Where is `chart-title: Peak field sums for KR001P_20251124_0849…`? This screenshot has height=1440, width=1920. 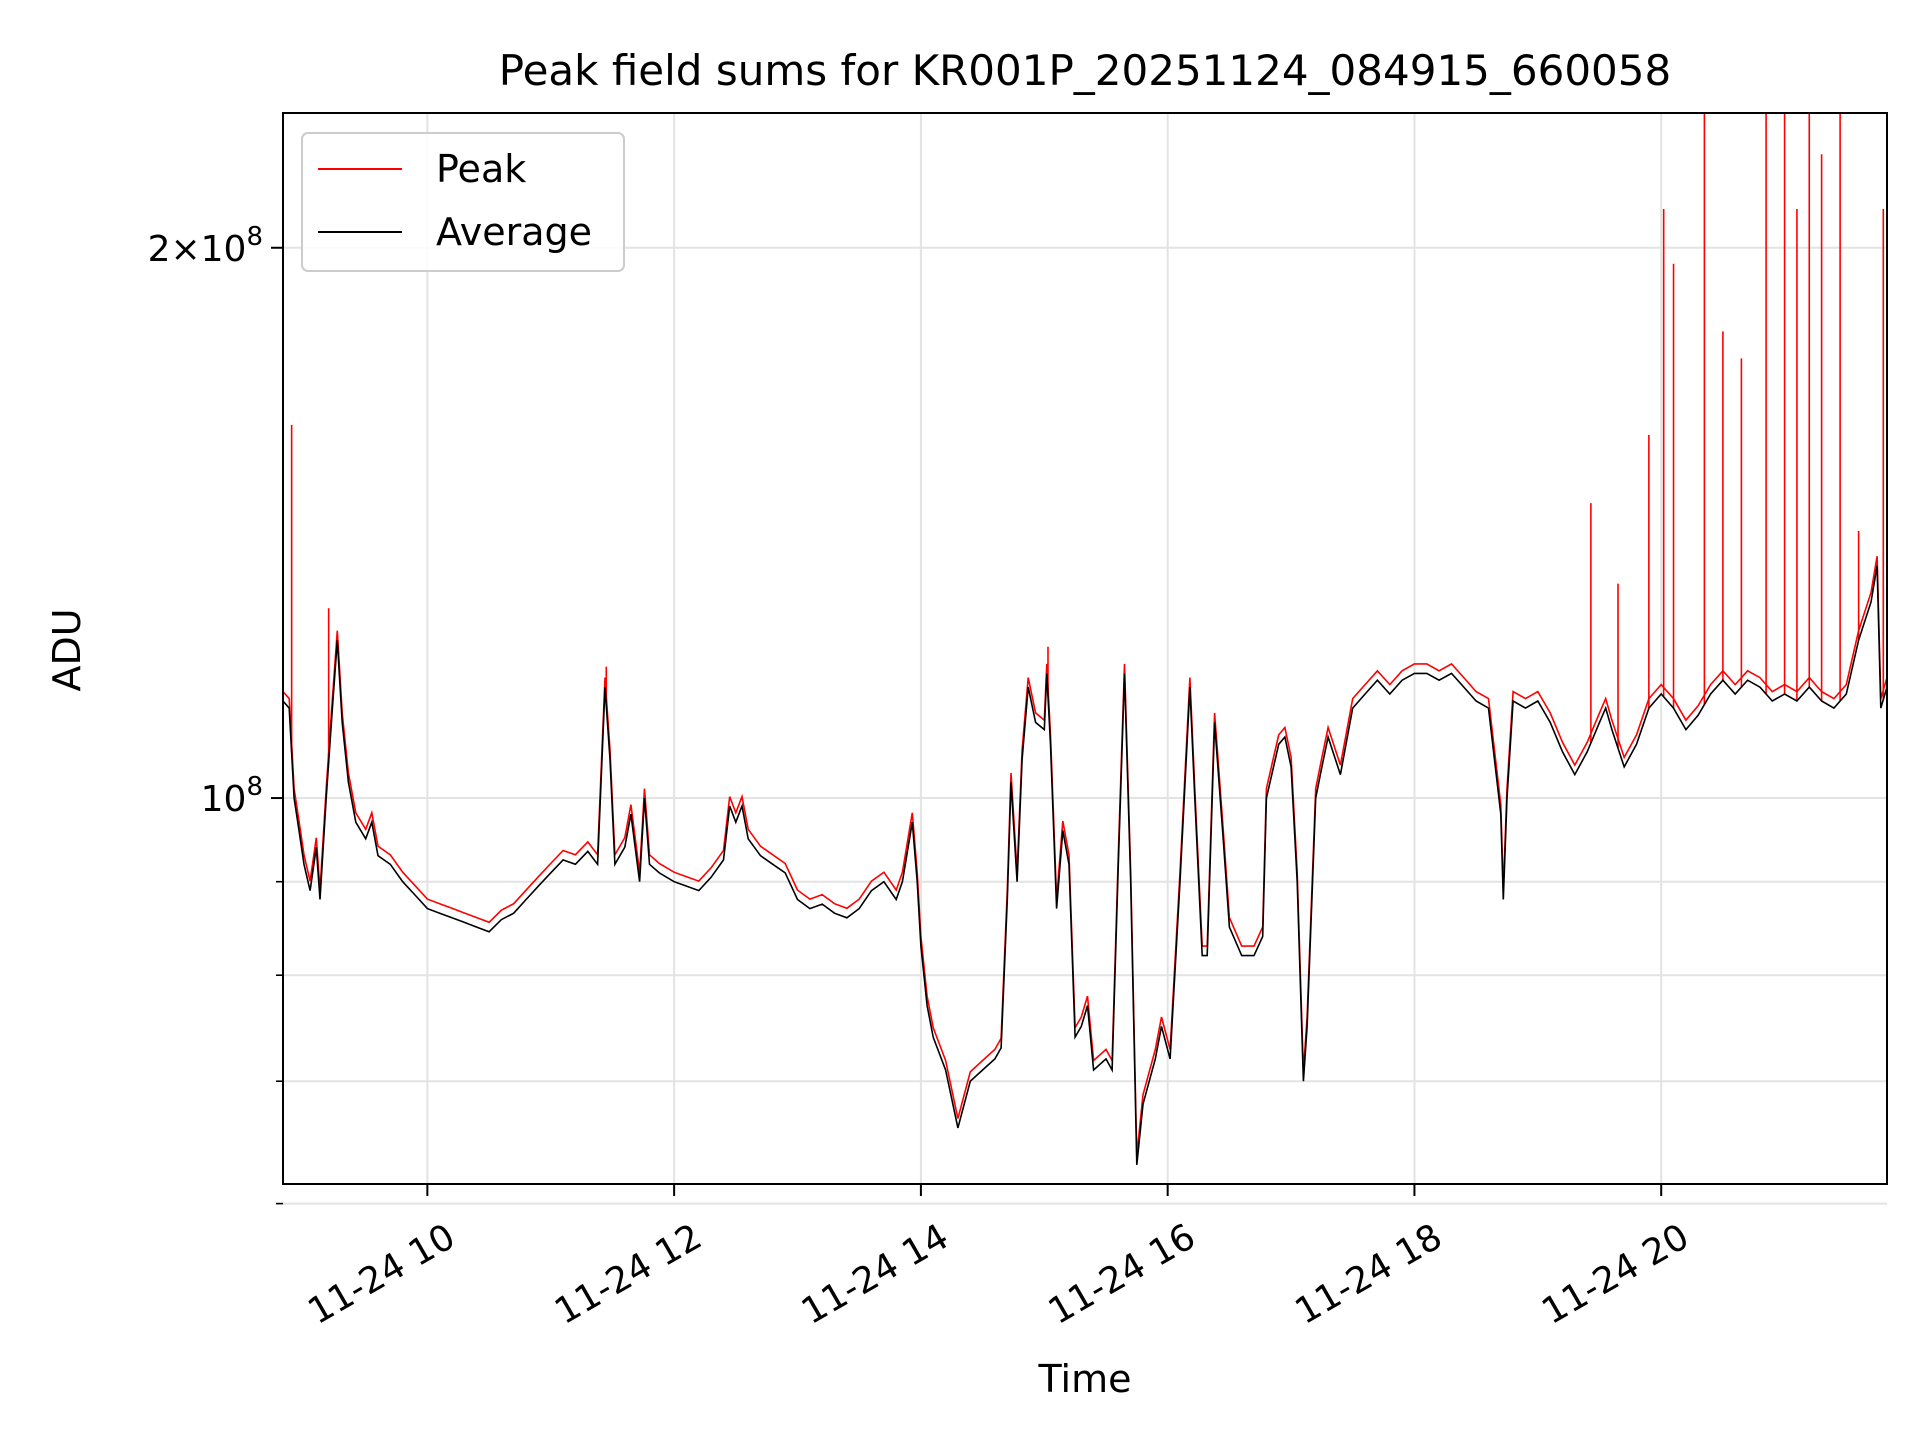 chart-title: Peak field sums for KR001P_20251124_0849… is located at coordinates (1085, 70).